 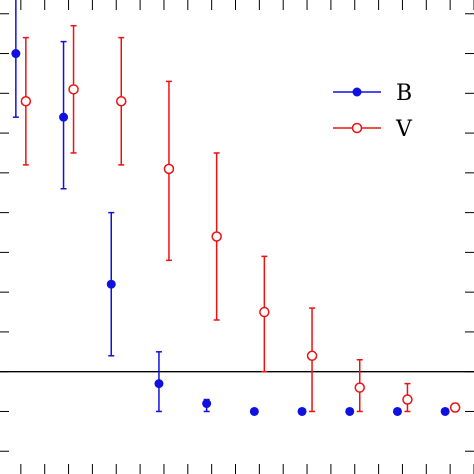 What do you see at coordinates (373, 129) in the screenshot?
I see `legend-item-v: V` at bounding box center [373, 129].